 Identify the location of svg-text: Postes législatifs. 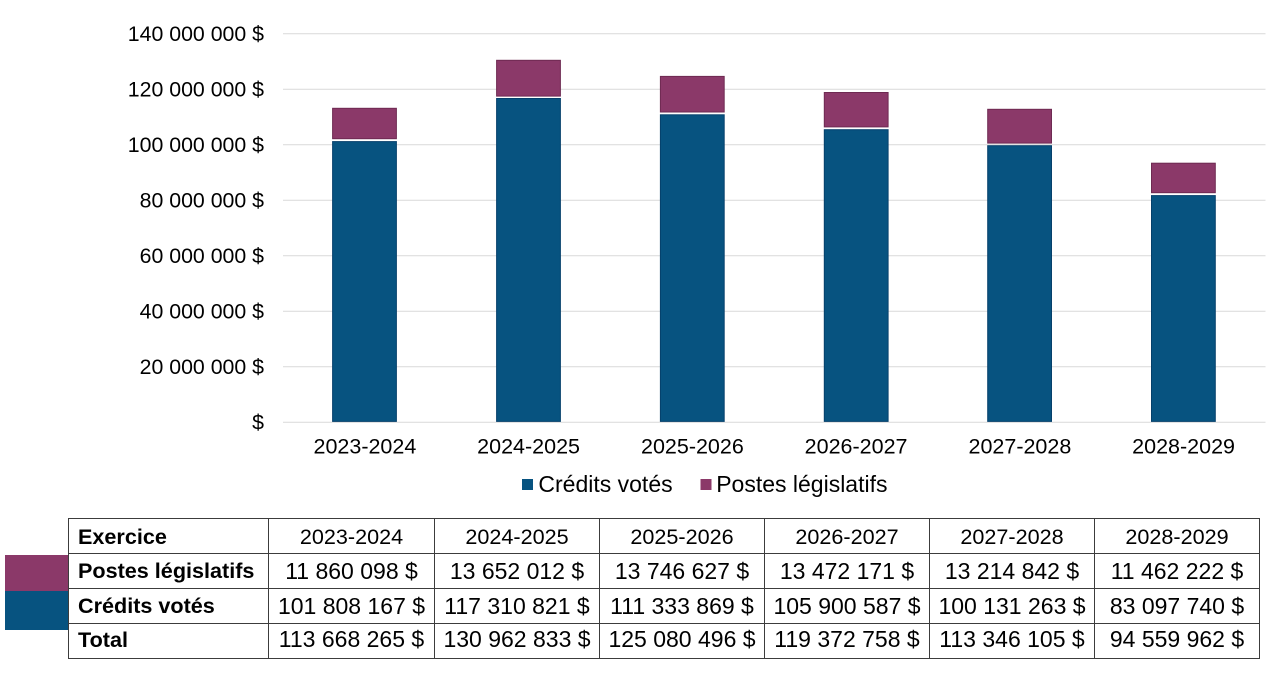
(801, 484).